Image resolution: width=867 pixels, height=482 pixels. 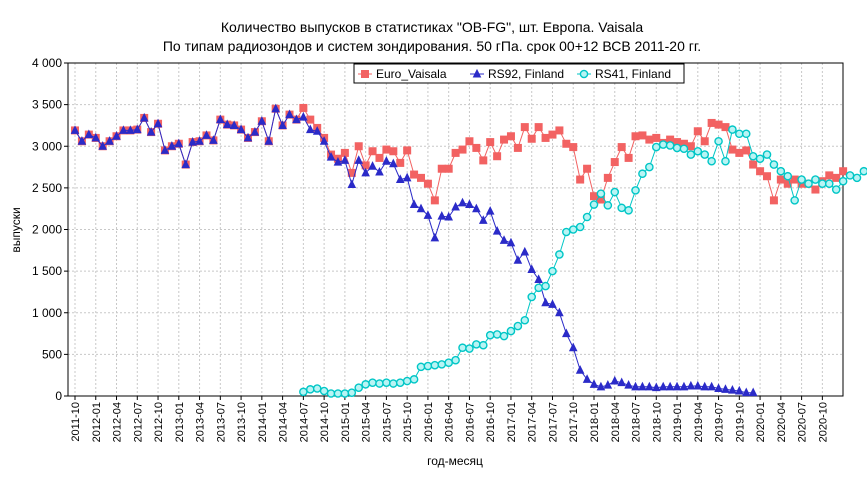 I want to click on x-tick-label: 2016-07, so click(x=470, y=422).